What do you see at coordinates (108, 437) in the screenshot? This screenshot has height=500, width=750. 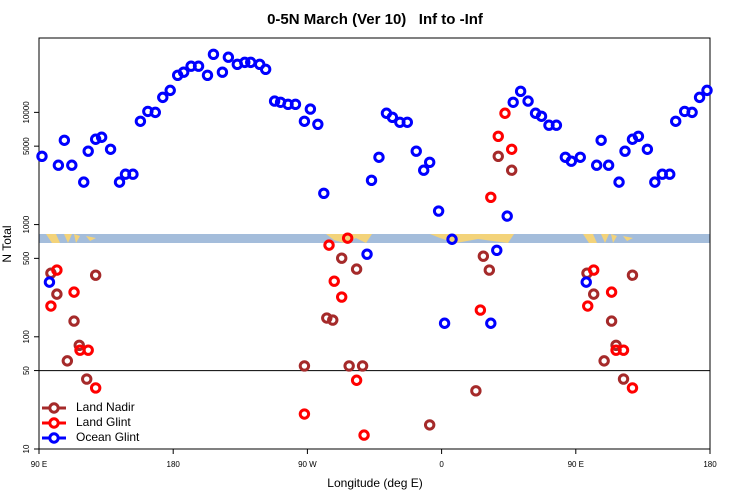 I see `legend-label: Ocean Glint` at bounding box center [108, 437].